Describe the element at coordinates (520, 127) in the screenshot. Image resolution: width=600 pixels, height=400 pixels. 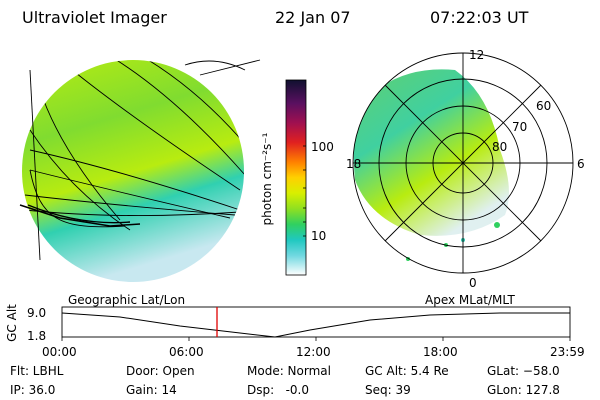
I see `polar-lat-70: 70` at that location.